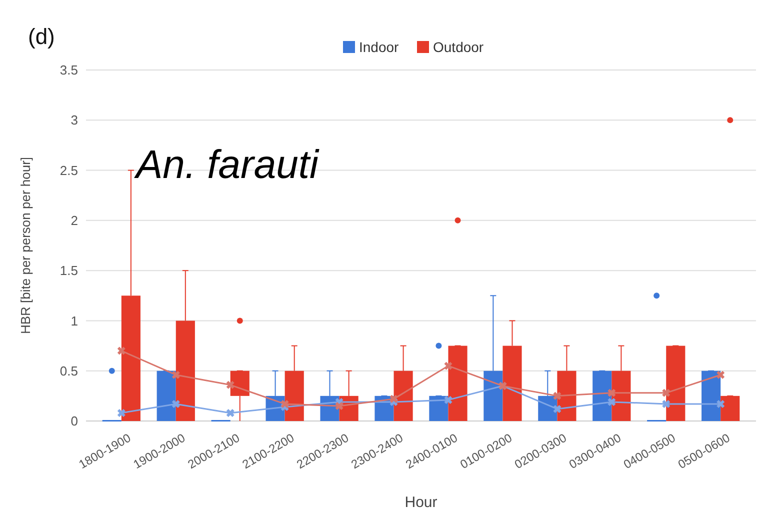  Describe the element at coordinates (69, 370) in the screenshot. I see `y-tick-label: 0.5` at that location.